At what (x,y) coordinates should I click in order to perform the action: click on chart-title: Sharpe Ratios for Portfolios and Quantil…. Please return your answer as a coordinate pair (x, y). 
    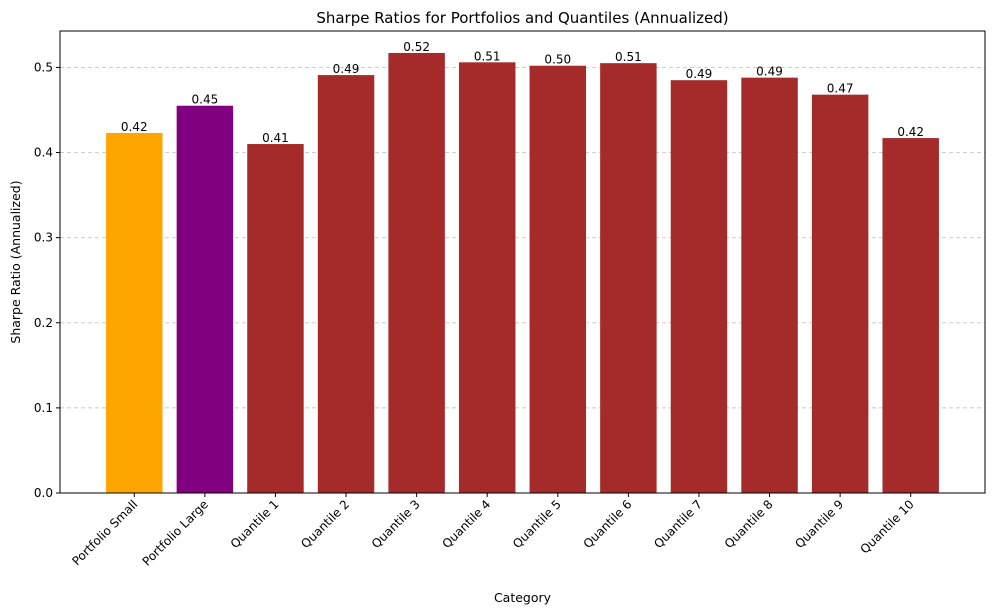
    Looking at the image, I should click on (522, 18).